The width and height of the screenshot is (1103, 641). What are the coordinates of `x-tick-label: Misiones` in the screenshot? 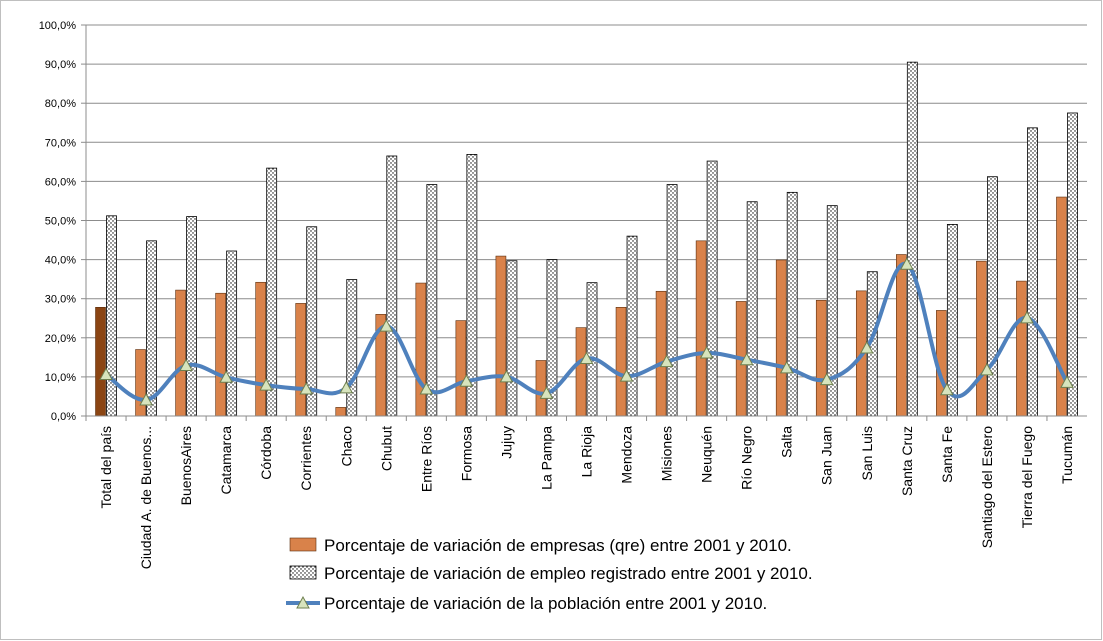 It's located at (667, 453).